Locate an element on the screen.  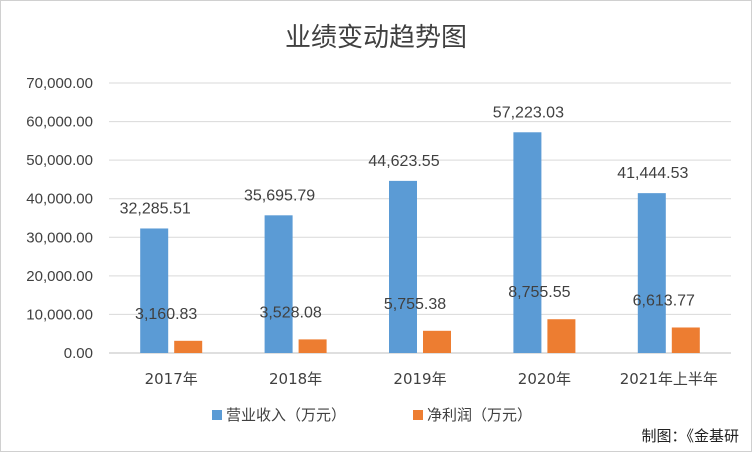
x-category-label: 2019年 is located at coordinates (419, 379).